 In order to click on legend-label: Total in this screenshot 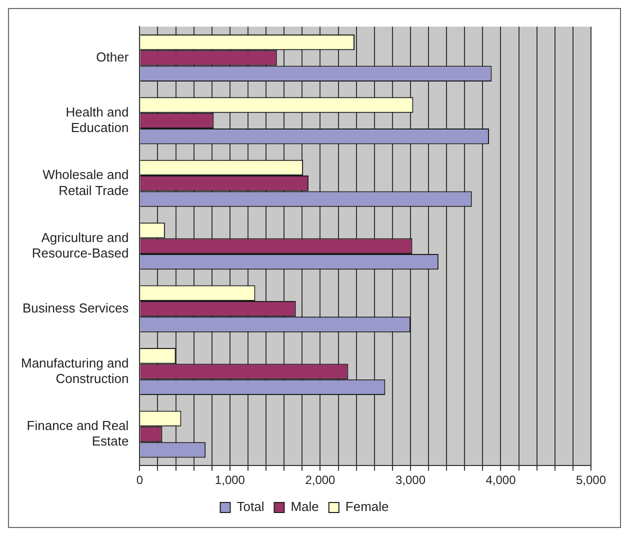, I will do `click(250, 506)`.